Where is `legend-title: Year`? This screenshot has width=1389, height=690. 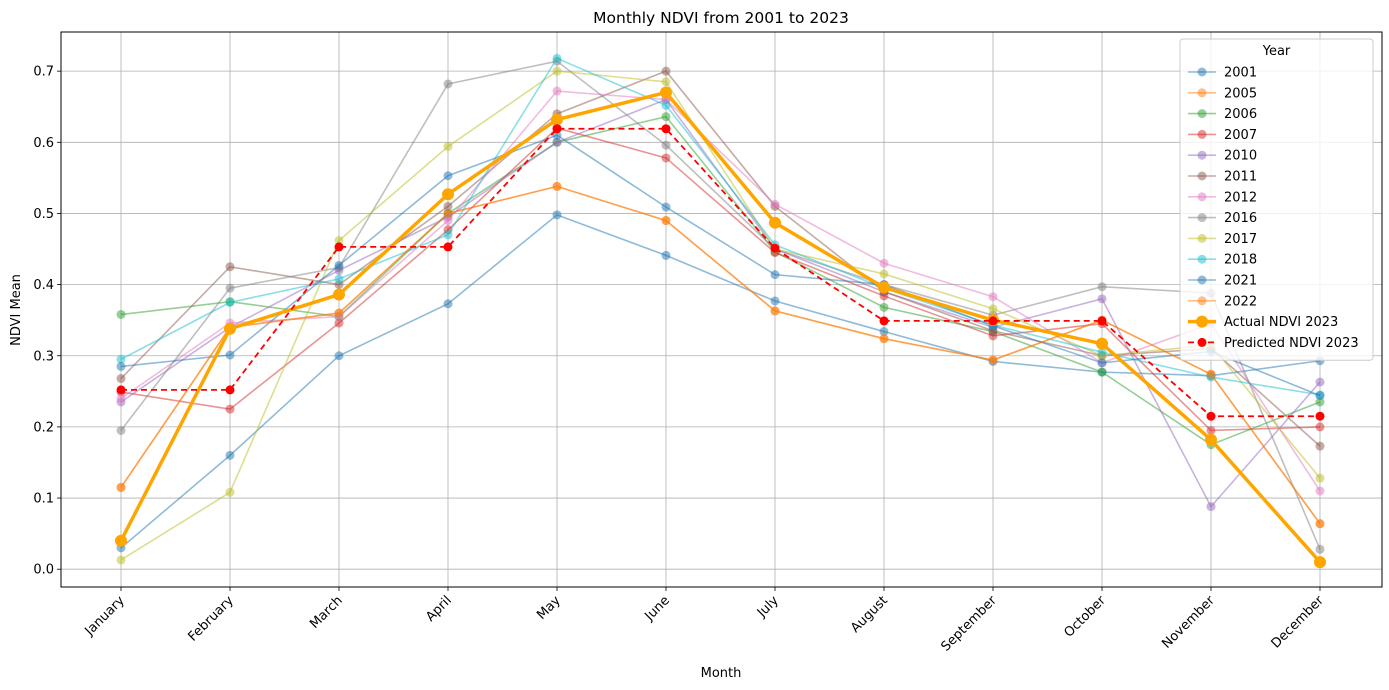
legend-title: Year is located at coordinates (1276, 51).